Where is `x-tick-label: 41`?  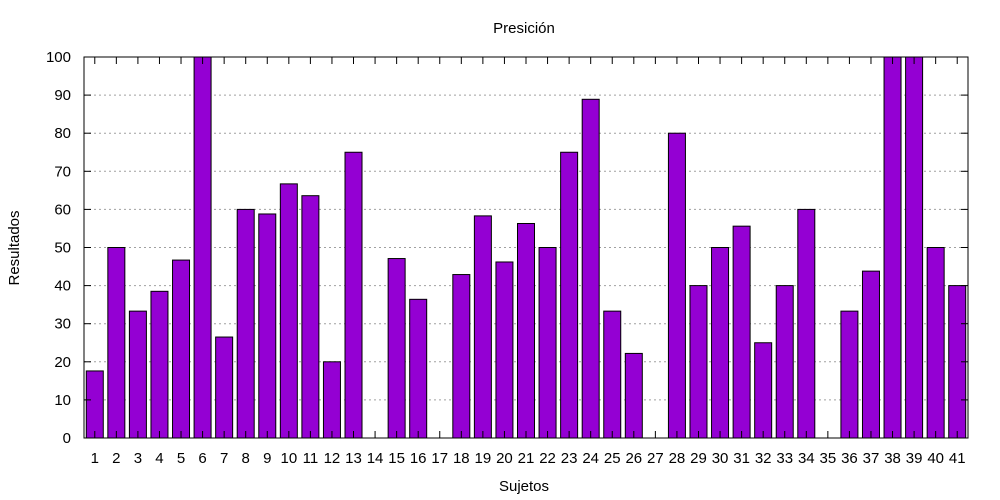
x-tick-label: 41 is located at coordinates (957, 458).